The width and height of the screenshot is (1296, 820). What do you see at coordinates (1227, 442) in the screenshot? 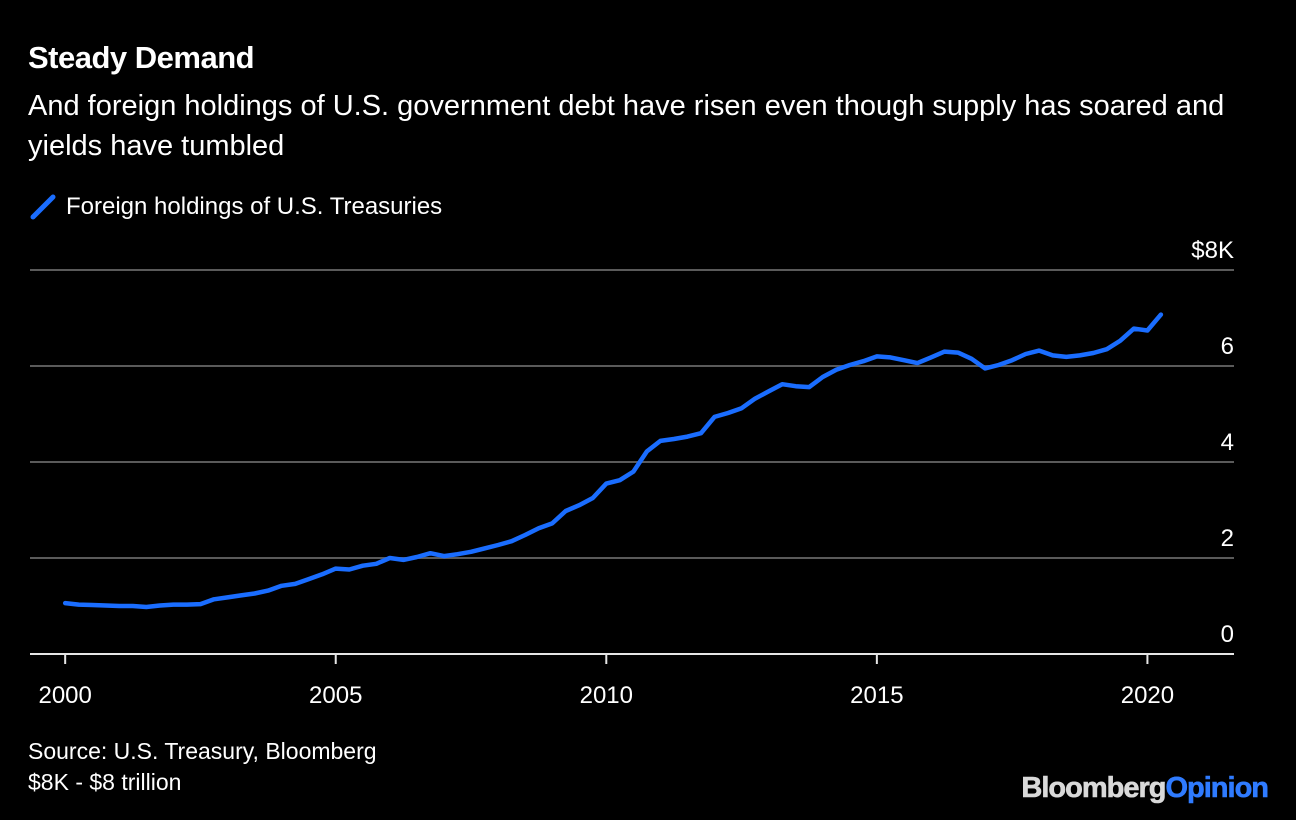
I see `y-tick-label: 4` at bounding box center [1227, 442].